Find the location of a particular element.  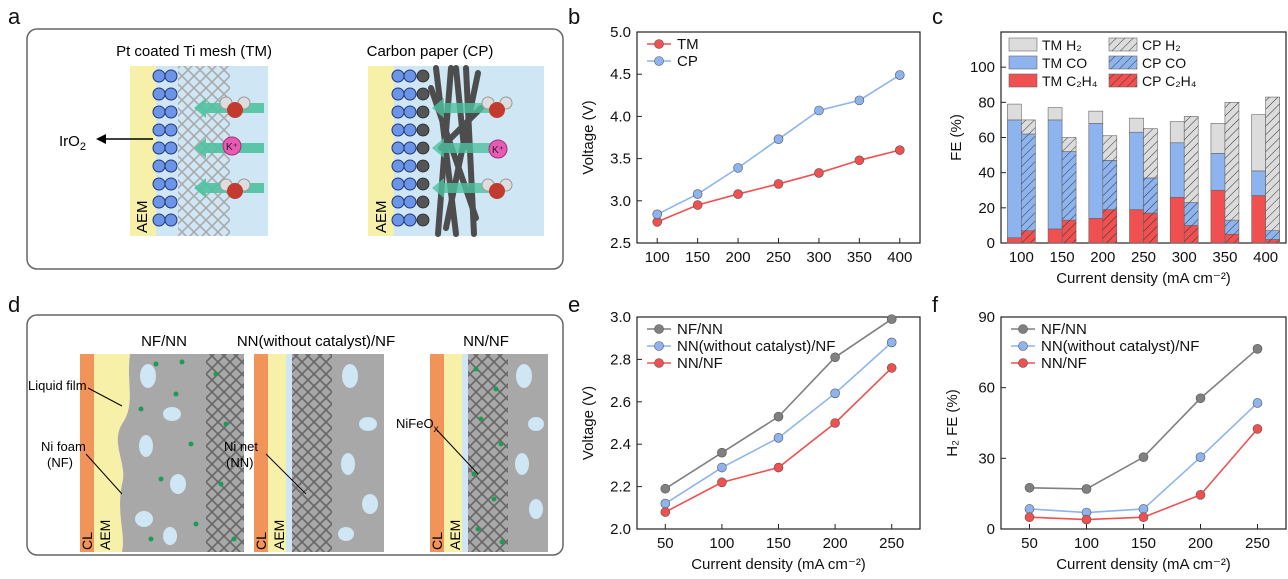

nifeox-pointer is located at coordinates (457, 451).